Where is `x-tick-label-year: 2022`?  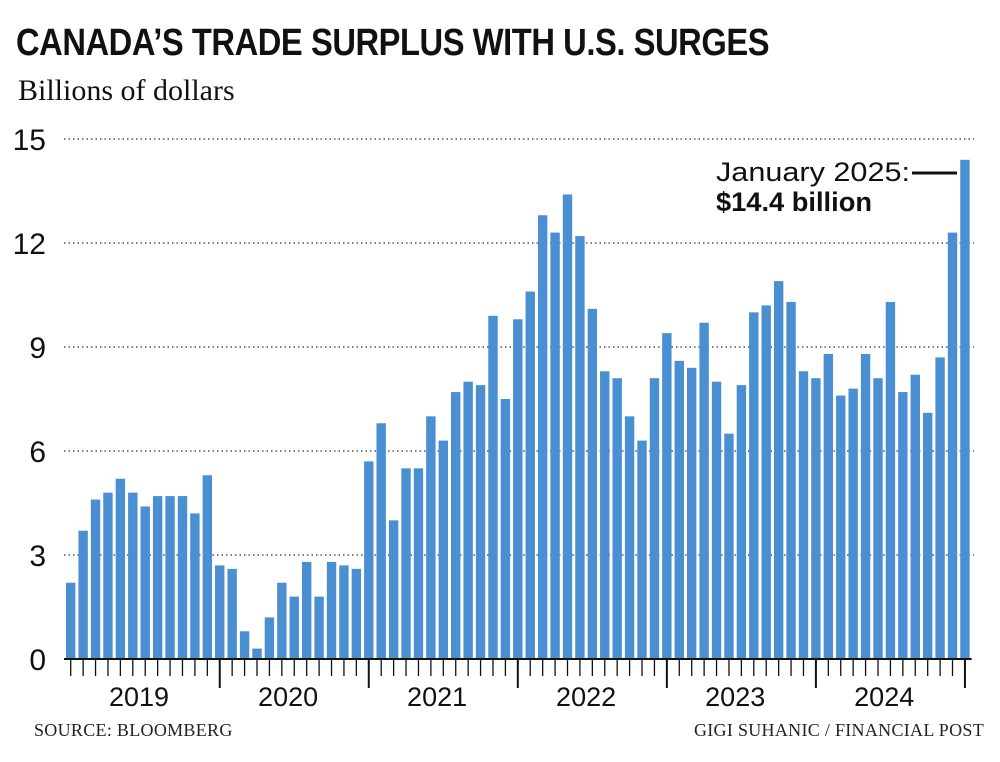
x-tick-label-year: 2022 is located at coordinates (586, 697).